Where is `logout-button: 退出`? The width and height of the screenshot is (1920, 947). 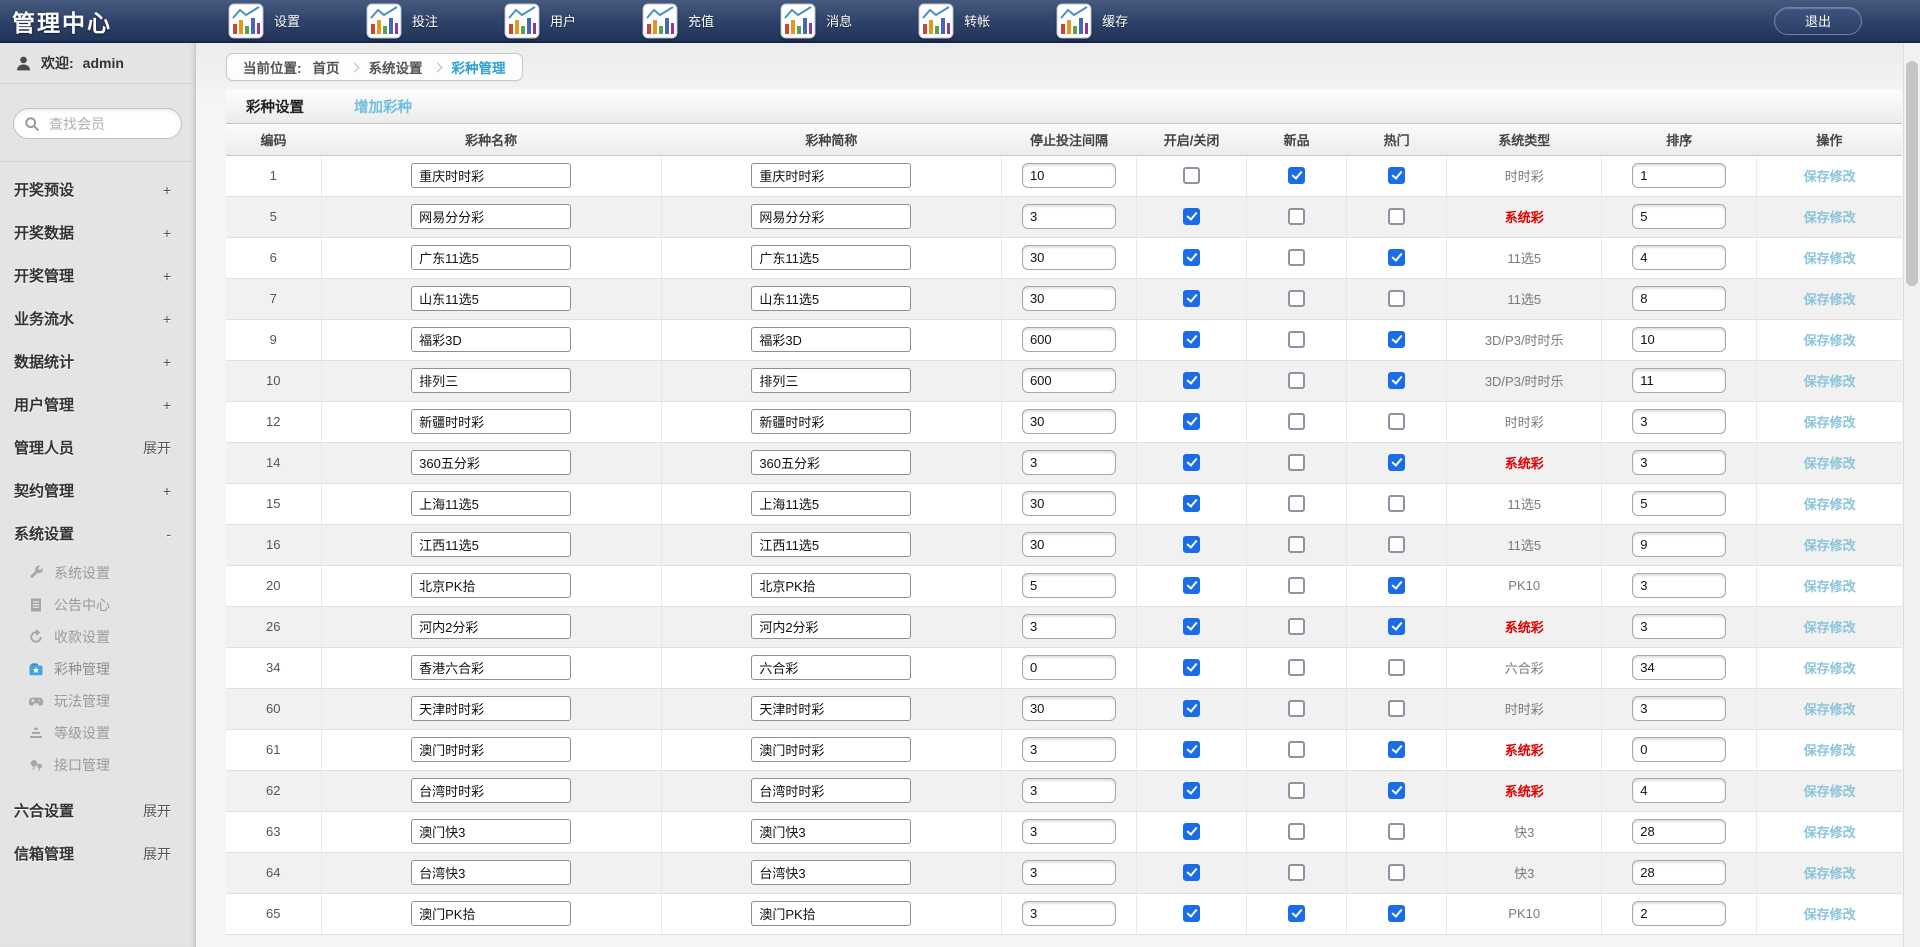
logout-button: 退出 is located at coordinates (1818, 20).